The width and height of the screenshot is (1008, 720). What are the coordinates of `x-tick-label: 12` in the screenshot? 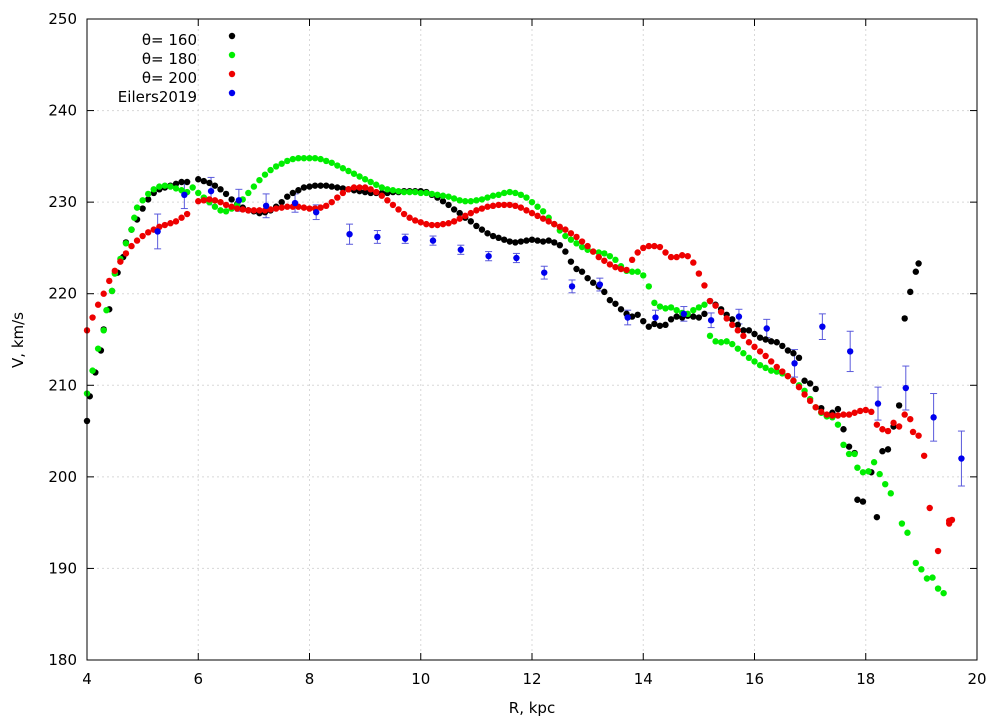 It's located at (531, 679).